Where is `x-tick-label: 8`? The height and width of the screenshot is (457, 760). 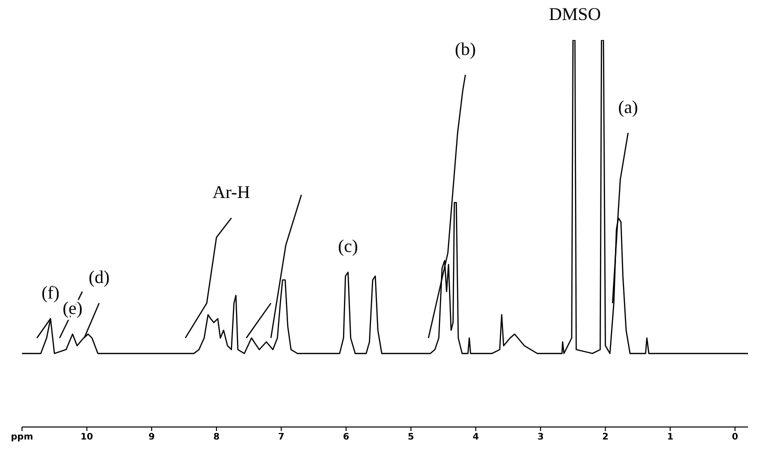 x-tick-label: 8 is located at coordinates (216, 437).